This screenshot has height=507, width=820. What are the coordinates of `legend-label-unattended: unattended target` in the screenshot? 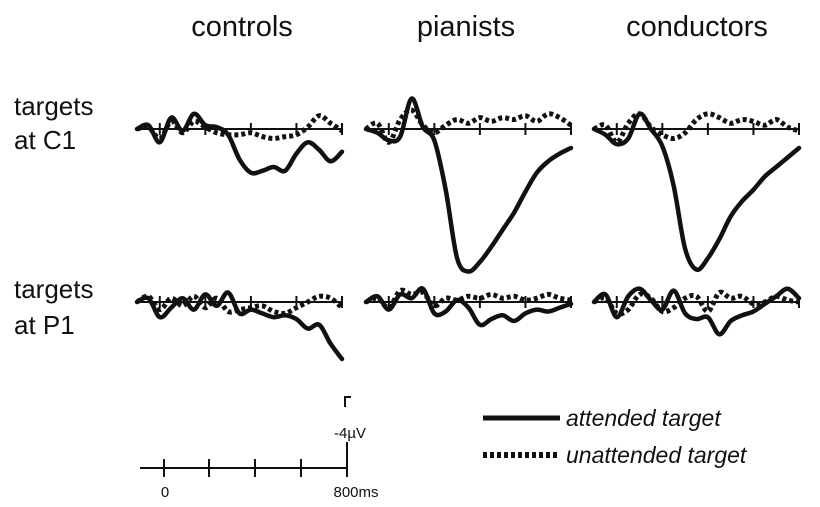 It's located at (657, 455).